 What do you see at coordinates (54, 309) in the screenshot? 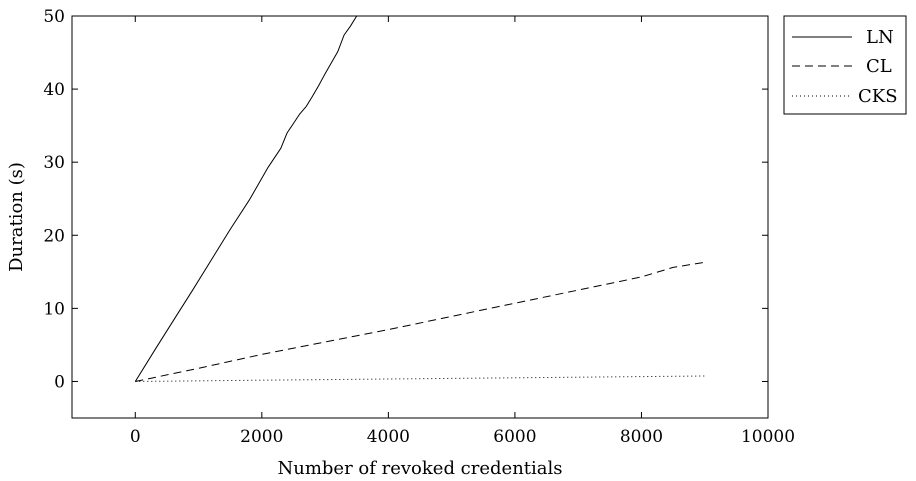
I see `y-tick-label: 10` at bounding box center [54, 309].